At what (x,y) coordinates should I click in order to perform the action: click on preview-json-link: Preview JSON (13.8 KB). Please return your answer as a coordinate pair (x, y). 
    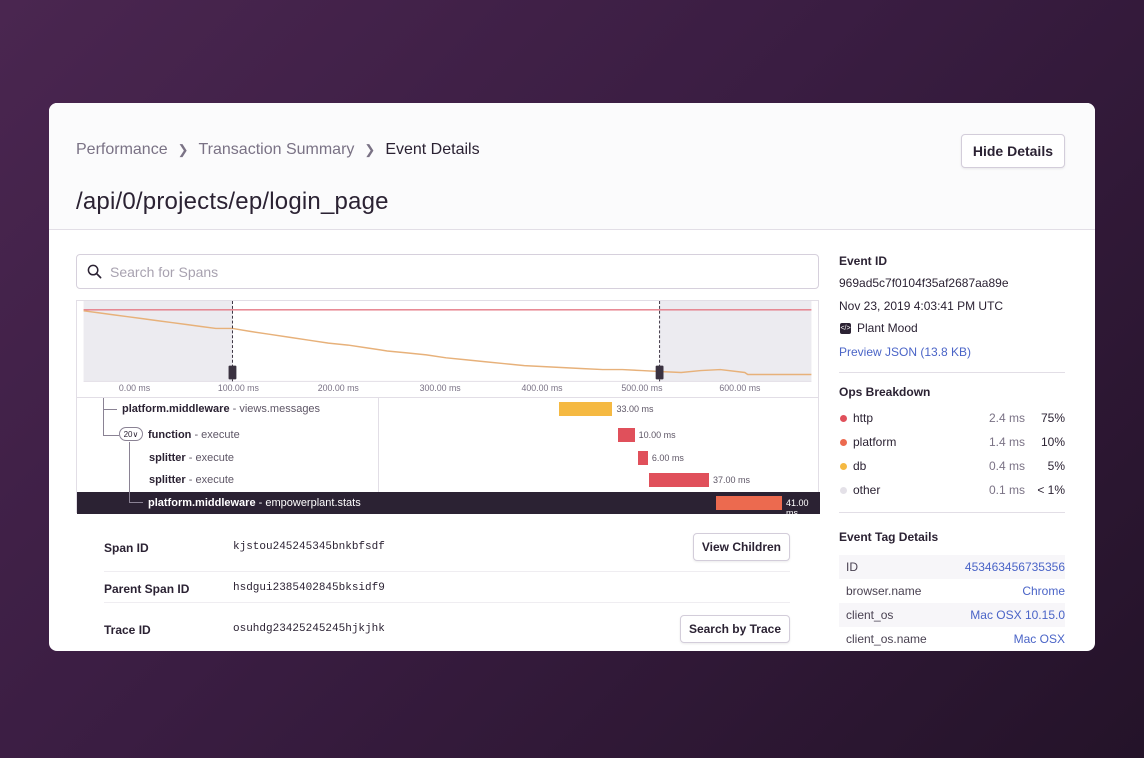
    Looking at the image, I should click on (905, 352).